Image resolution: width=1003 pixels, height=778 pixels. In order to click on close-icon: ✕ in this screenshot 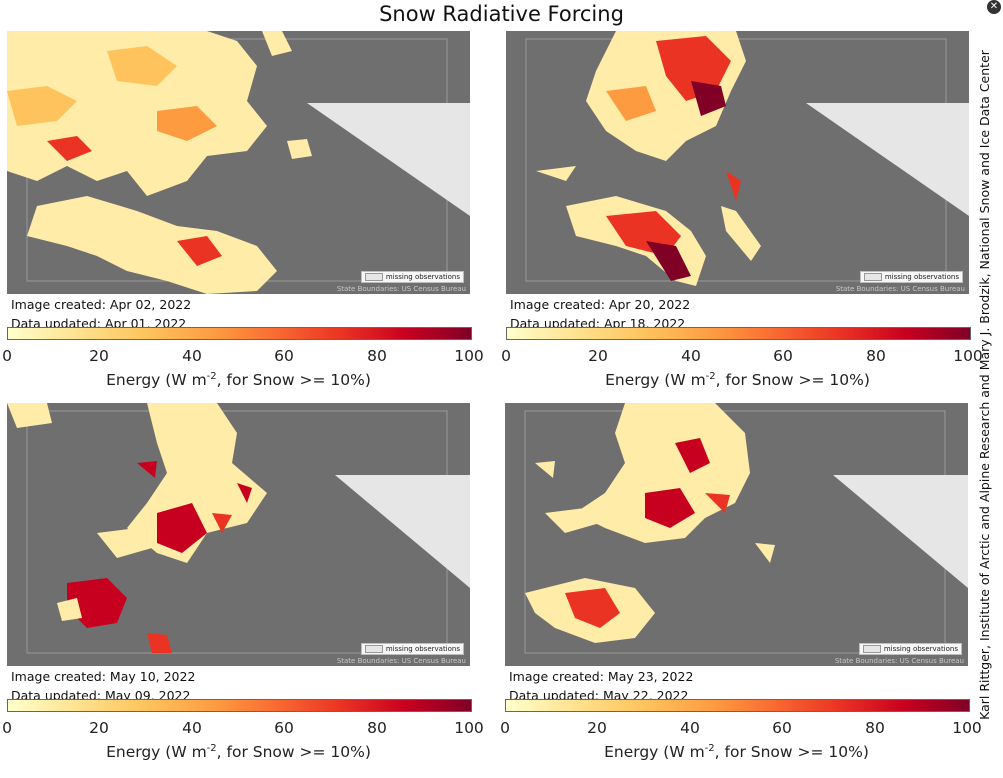, I will do `click(994, 7)`.